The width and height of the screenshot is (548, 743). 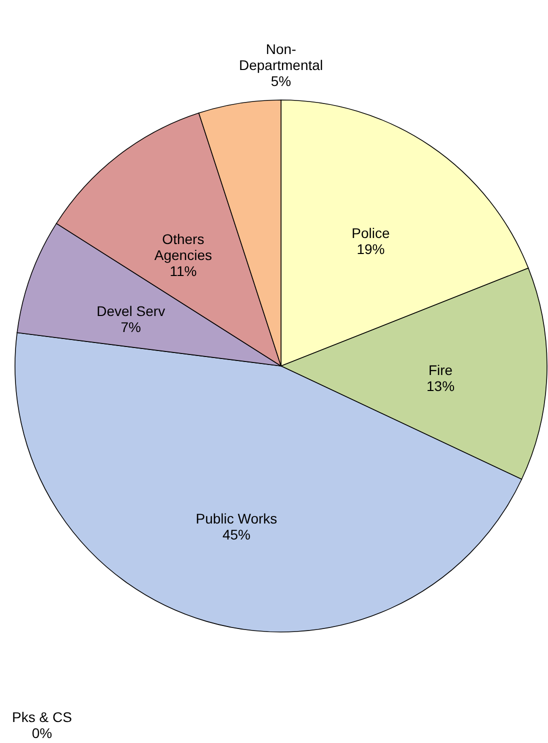 What do you see at coordinates (370, 249) in the screenshot?
I see `data-label: 19%` at bounding box center [370, 249].